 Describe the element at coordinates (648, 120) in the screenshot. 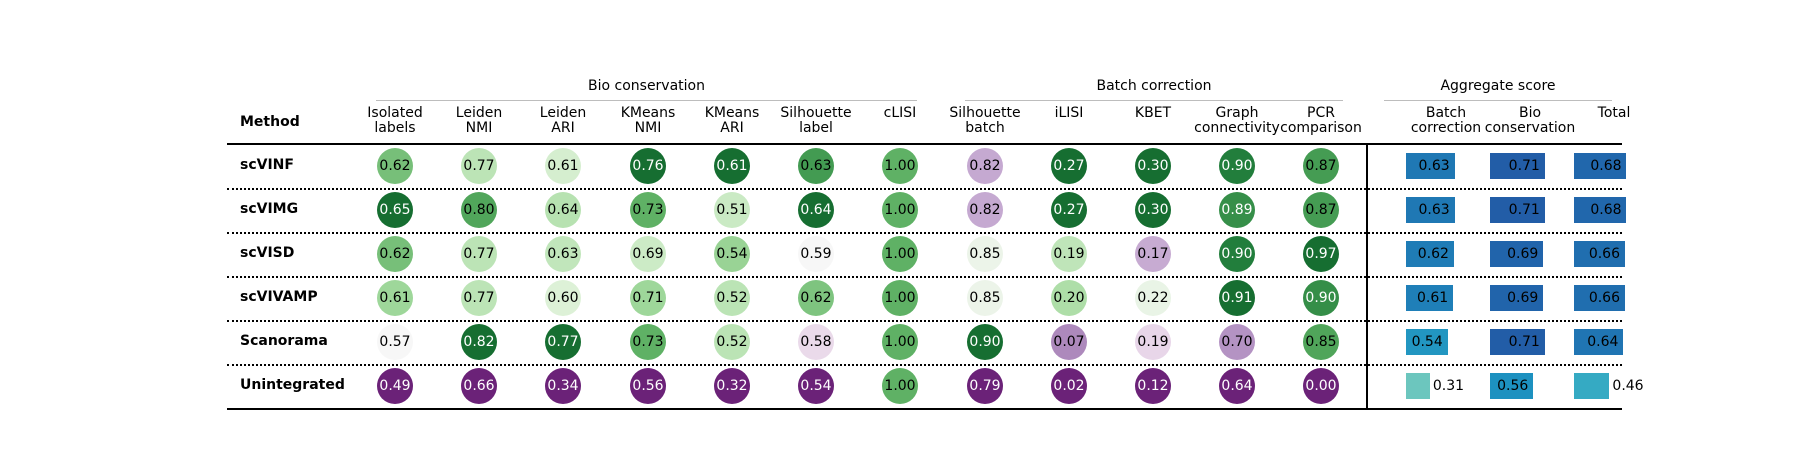

I see `column-header-3: KMeans NMI` at that location.